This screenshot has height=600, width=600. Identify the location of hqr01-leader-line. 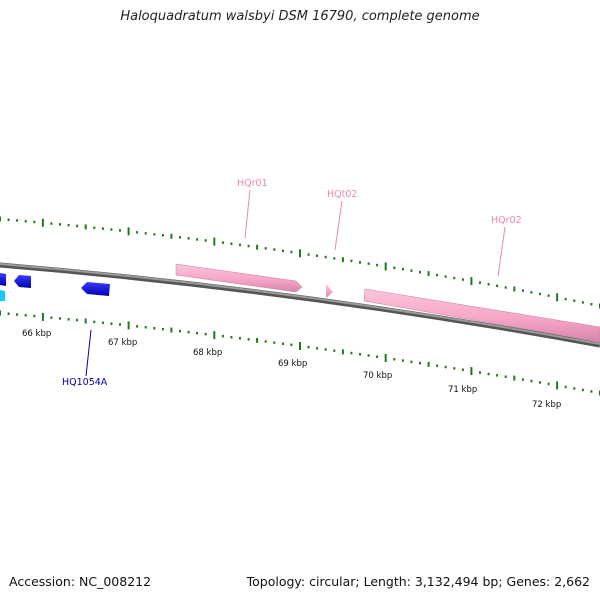
(247, 214).